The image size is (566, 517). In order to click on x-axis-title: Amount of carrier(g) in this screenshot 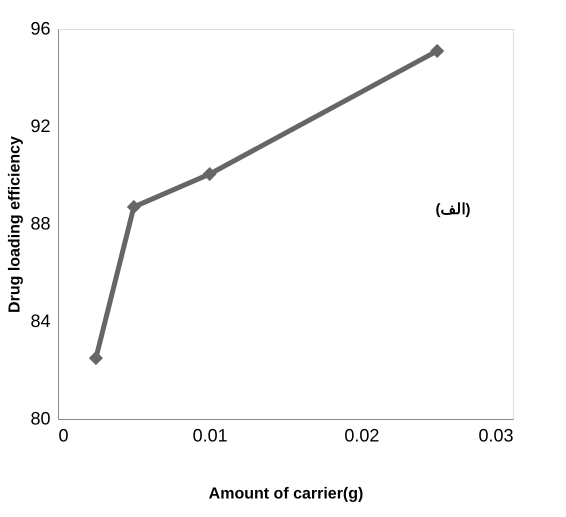, I will do `click(286, 494)`.